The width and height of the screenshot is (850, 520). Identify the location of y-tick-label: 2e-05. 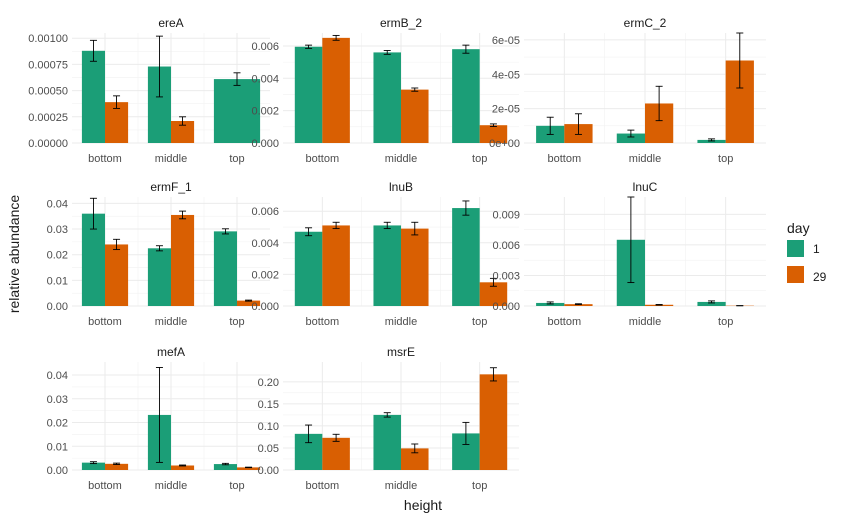
(506, 110).